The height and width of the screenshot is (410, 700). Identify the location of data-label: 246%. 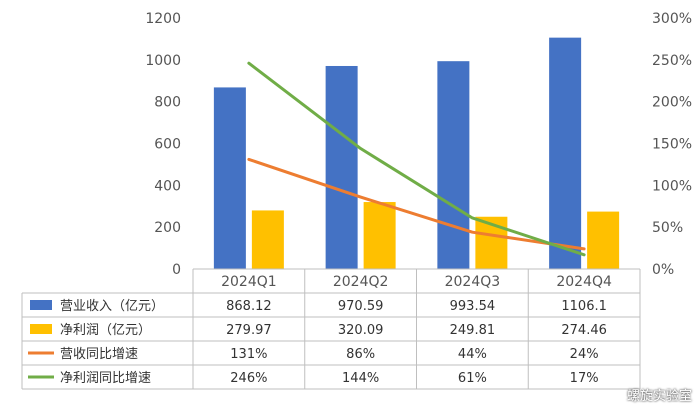
(248, 378).